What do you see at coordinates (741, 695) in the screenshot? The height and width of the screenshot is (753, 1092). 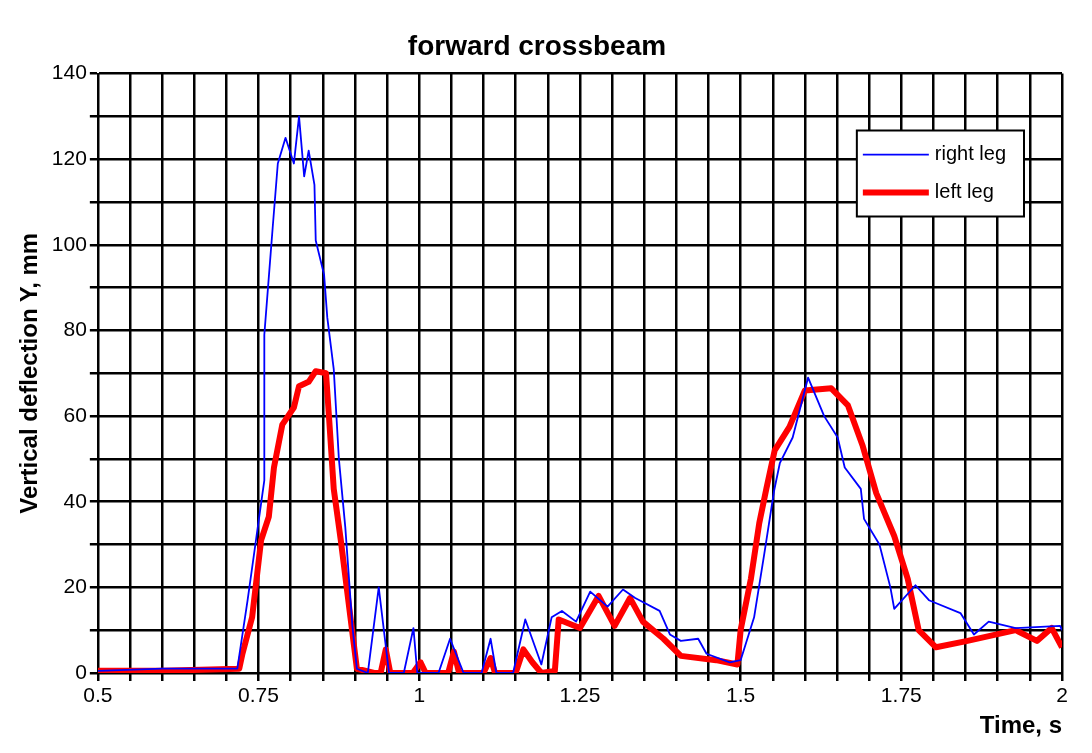 I see `x-tick-label: 1.5` at bounding box center [741, 695].